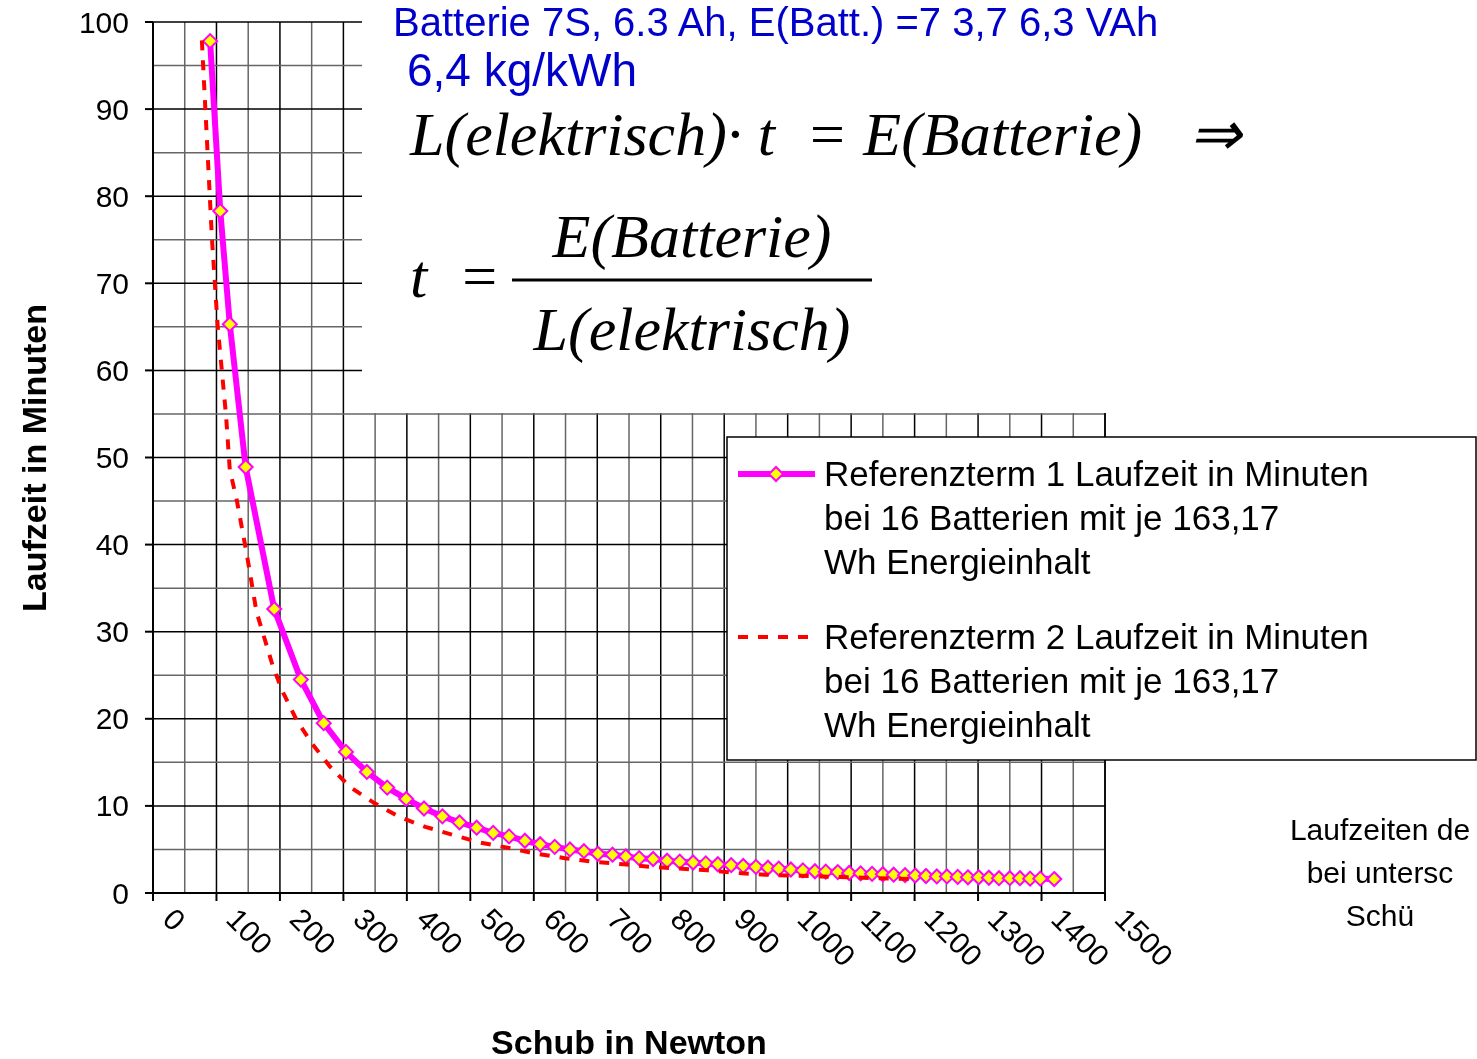 This screenshot has height=1059, width=1477. I want to click on chart-title: Batterie 7S, 6.3 Ah, E(Batt.) =7 3,7 6,3 VAh, so click(776, 22).